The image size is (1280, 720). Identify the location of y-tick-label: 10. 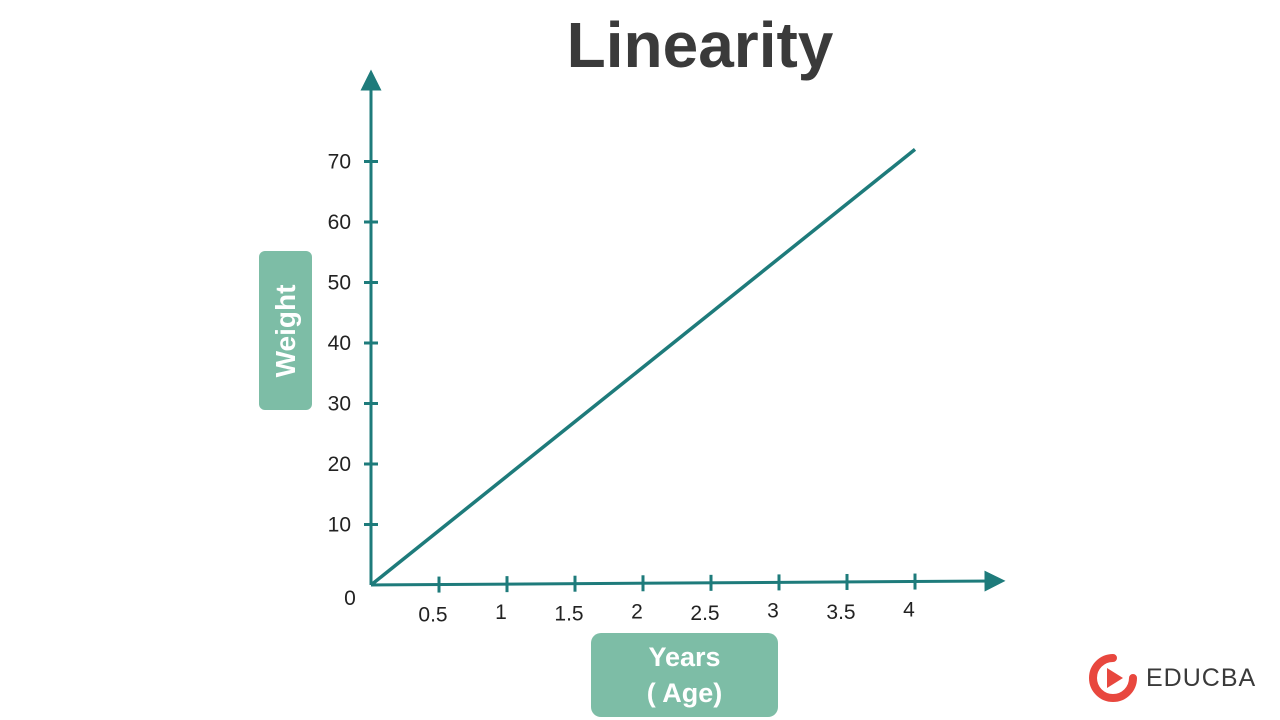
(339, 525).